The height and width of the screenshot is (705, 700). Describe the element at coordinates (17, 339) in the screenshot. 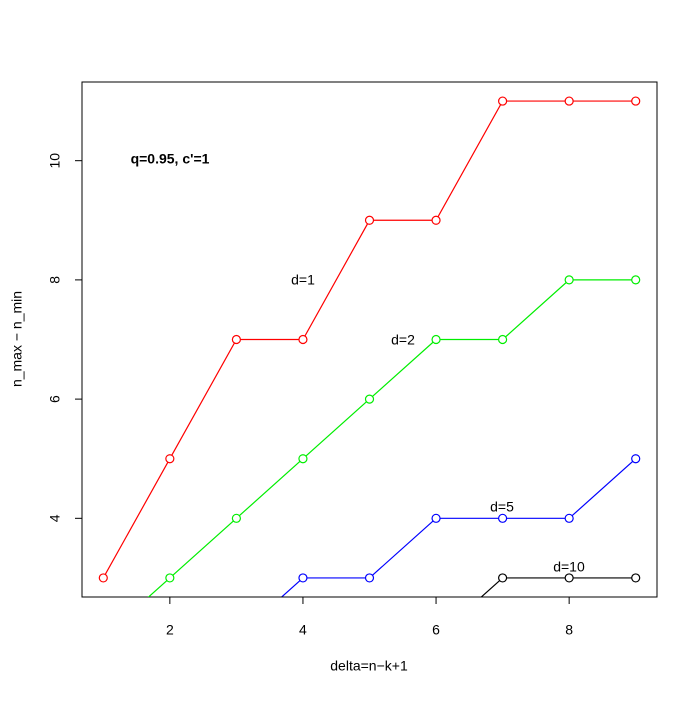

I see `y-axis-label: n_max − n_min` at that location.